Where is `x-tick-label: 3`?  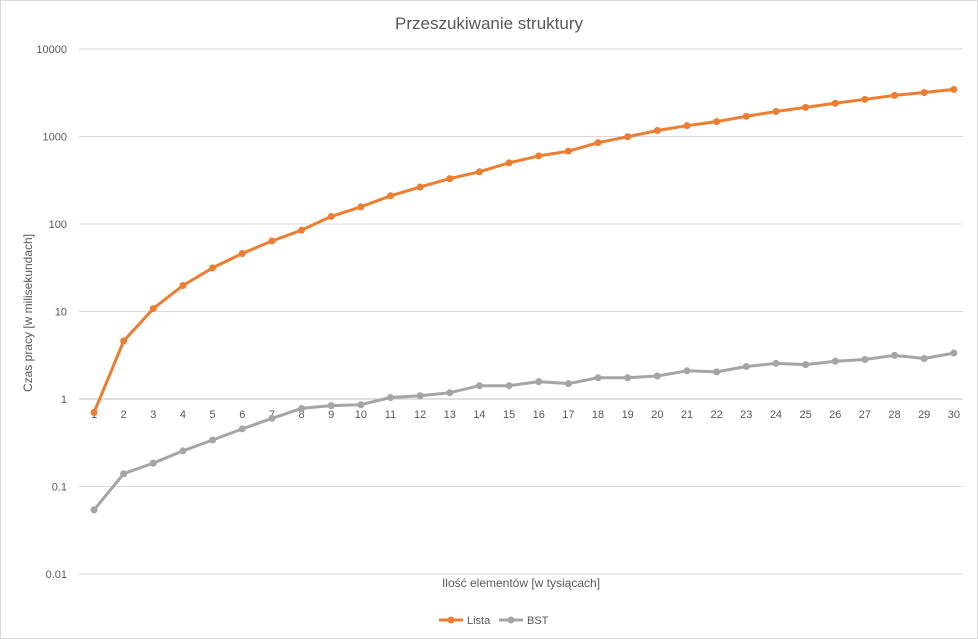 x-tick-label: 3 is located at coordinates (153, 415).